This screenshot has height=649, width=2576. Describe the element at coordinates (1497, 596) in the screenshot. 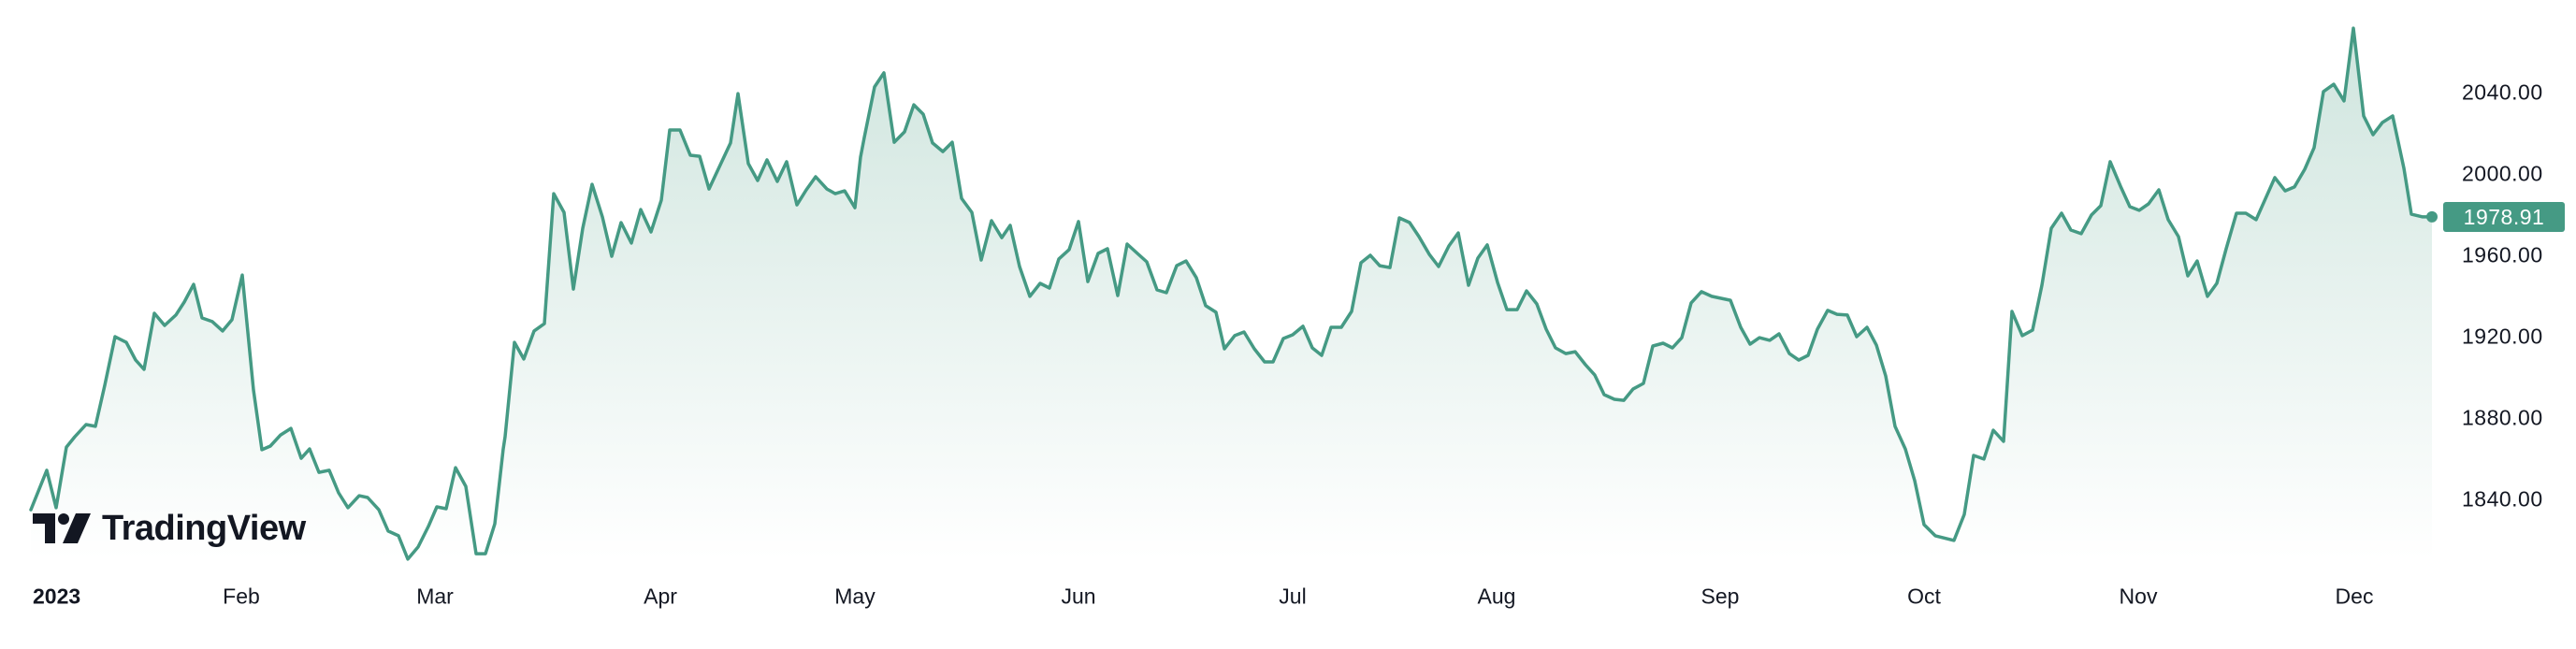

I see `x-axis-tick: Aug` at that location.